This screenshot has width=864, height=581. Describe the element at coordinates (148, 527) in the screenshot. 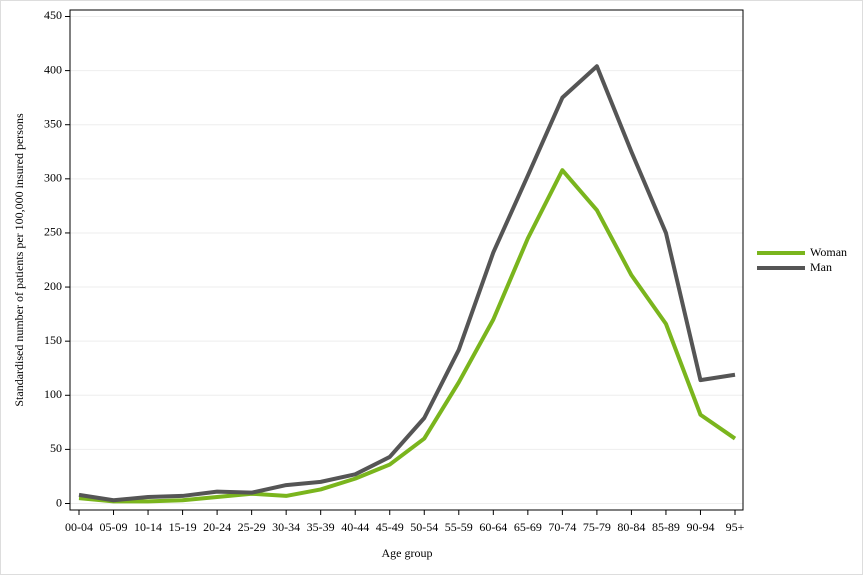

I see `x-tick-label: 10-14` at that location.